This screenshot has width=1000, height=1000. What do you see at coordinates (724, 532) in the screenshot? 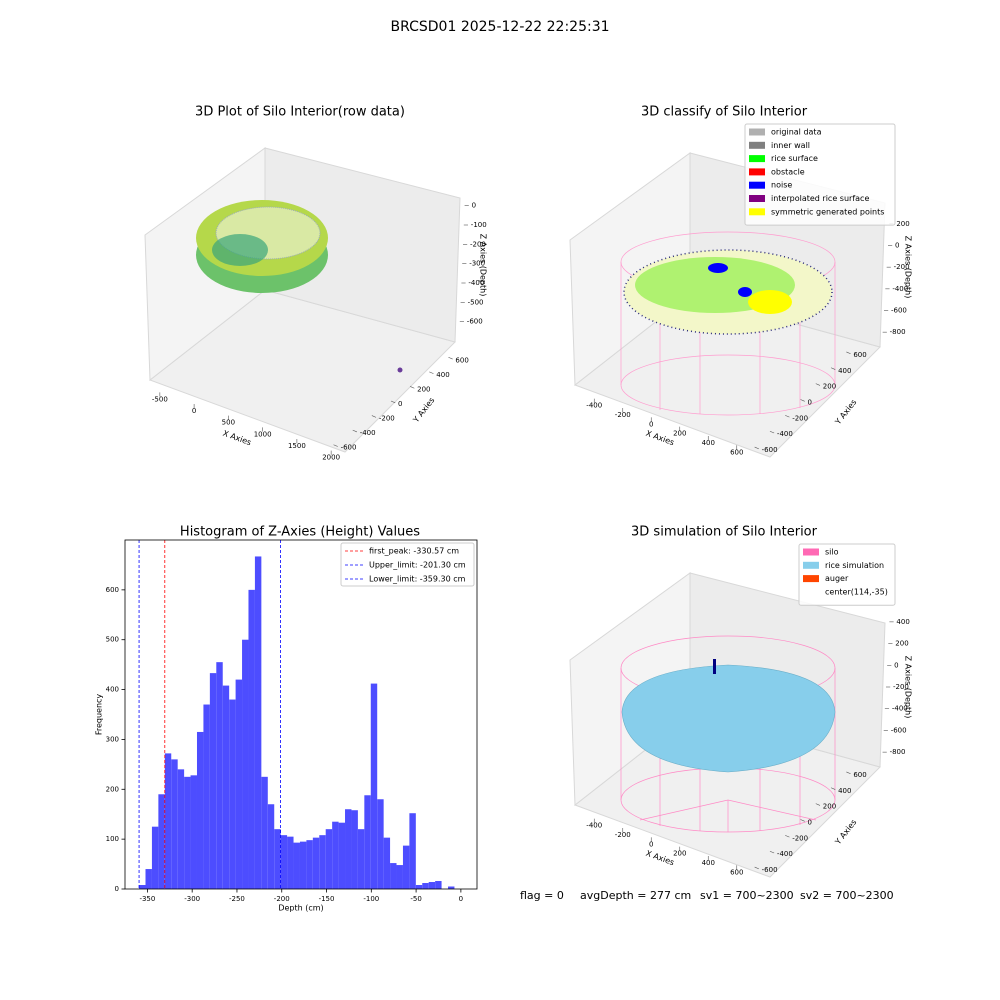
I see `chart-title: 3D simulation of Silo Interior` at bounding box center [724, 532].